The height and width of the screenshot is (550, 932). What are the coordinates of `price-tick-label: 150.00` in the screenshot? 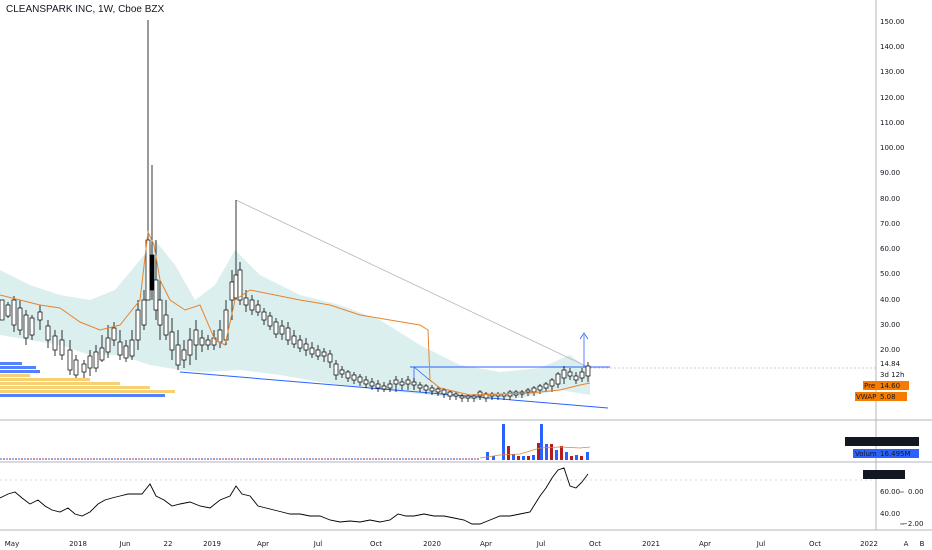 It's located at (892, 22).